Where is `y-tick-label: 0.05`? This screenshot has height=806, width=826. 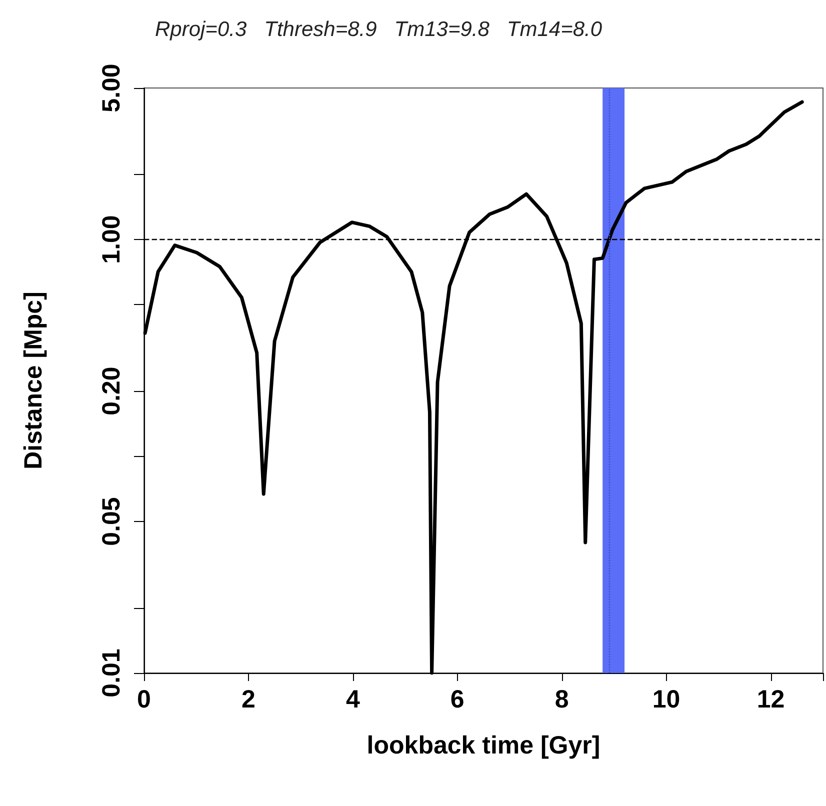
y-tick-label: 0.05 is located at coordinates (112, 521).